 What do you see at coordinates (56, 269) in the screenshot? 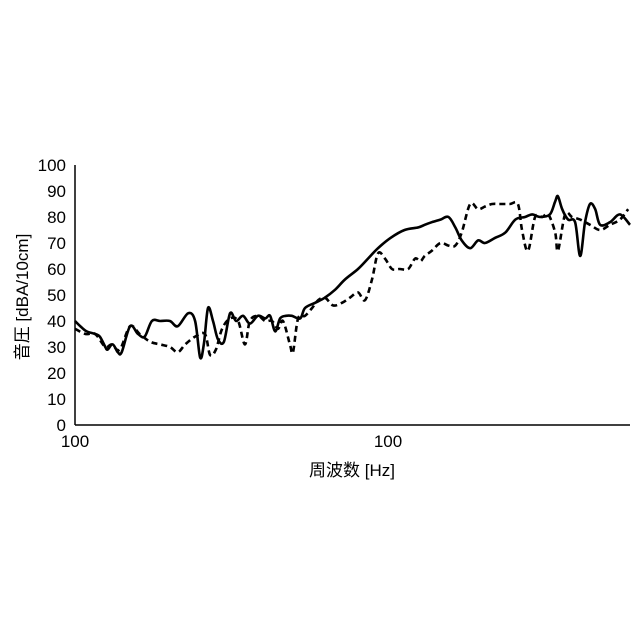
I see `y-tick-label: 60` at bounding box center [56, 269].